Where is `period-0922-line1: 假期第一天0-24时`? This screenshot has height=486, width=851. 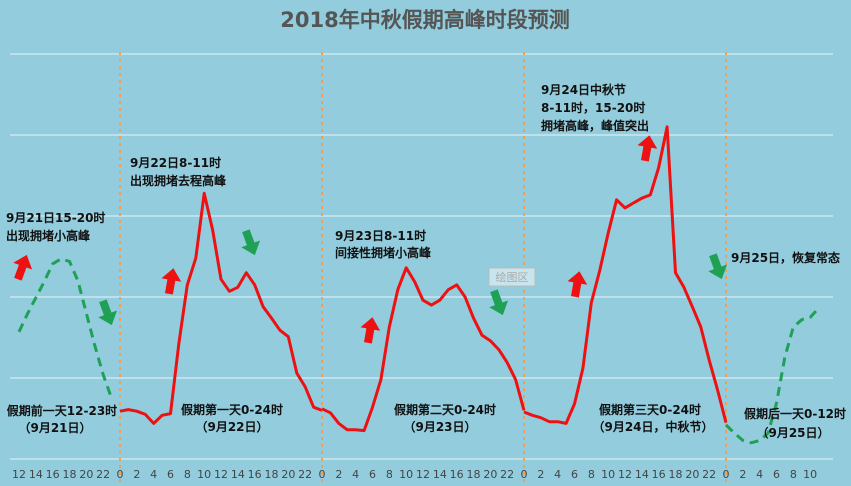
period-0922-line1: 假期第一天0-24时 is located at coordinates (232, 409).